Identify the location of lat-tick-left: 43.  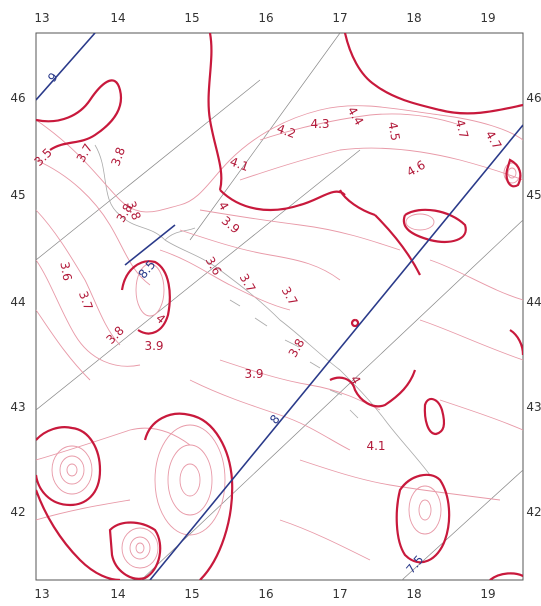
(17, 407).